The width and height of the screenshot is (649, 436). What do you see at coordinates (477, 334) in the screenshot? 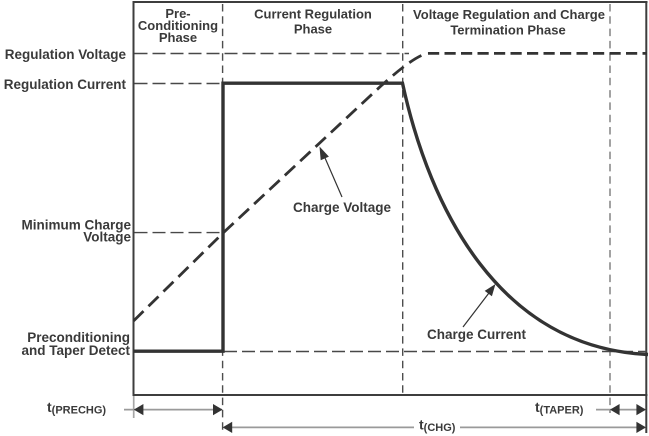
I see `svg-text: Charge Current` at bounding box center [477, 334].